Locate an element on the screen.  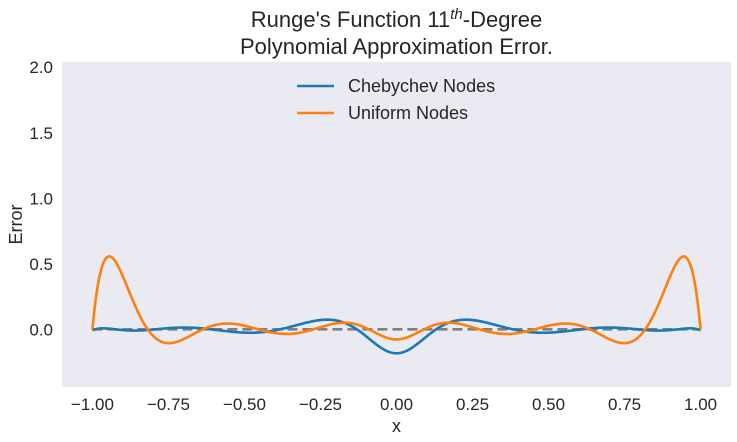
x-tick-label: 0.25 is located at coordinates (472, 404).